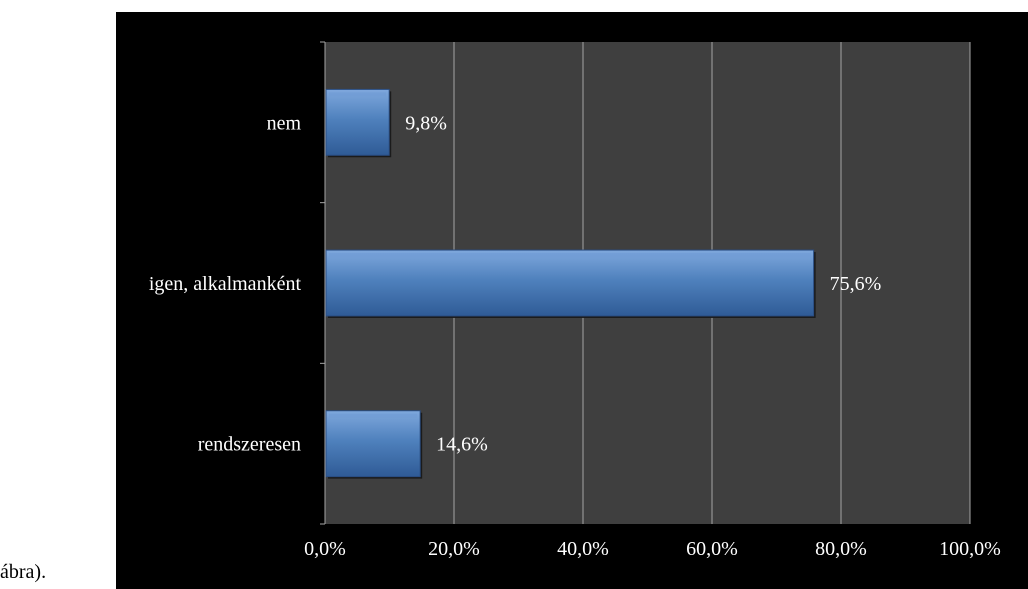 This screenshot has height=589, width=1028. I want to click on x-tick-label: 0,0%, so click(325, 549).